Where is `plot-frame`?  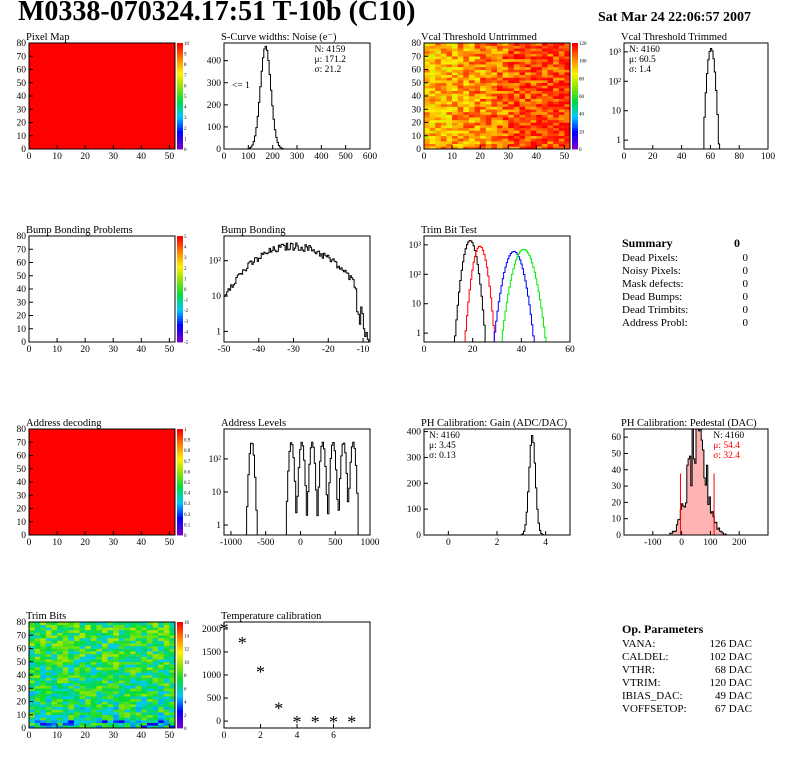
plot-frame is located at coordinates (497, 289).